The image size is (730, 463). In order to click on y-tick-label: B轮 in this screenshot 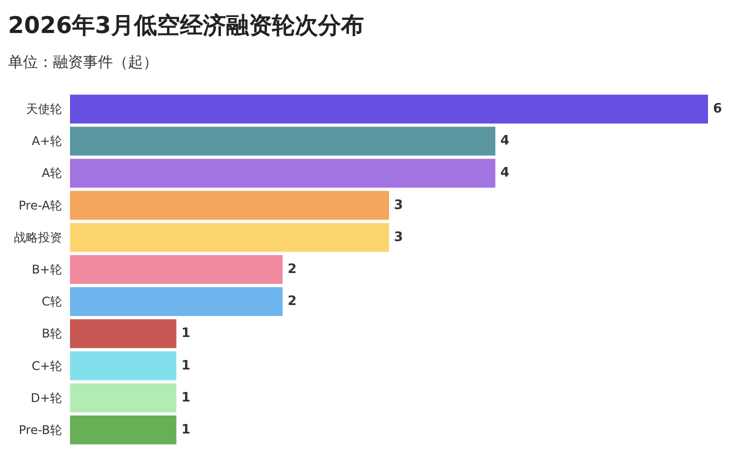, I will do `click(52, 333)`.